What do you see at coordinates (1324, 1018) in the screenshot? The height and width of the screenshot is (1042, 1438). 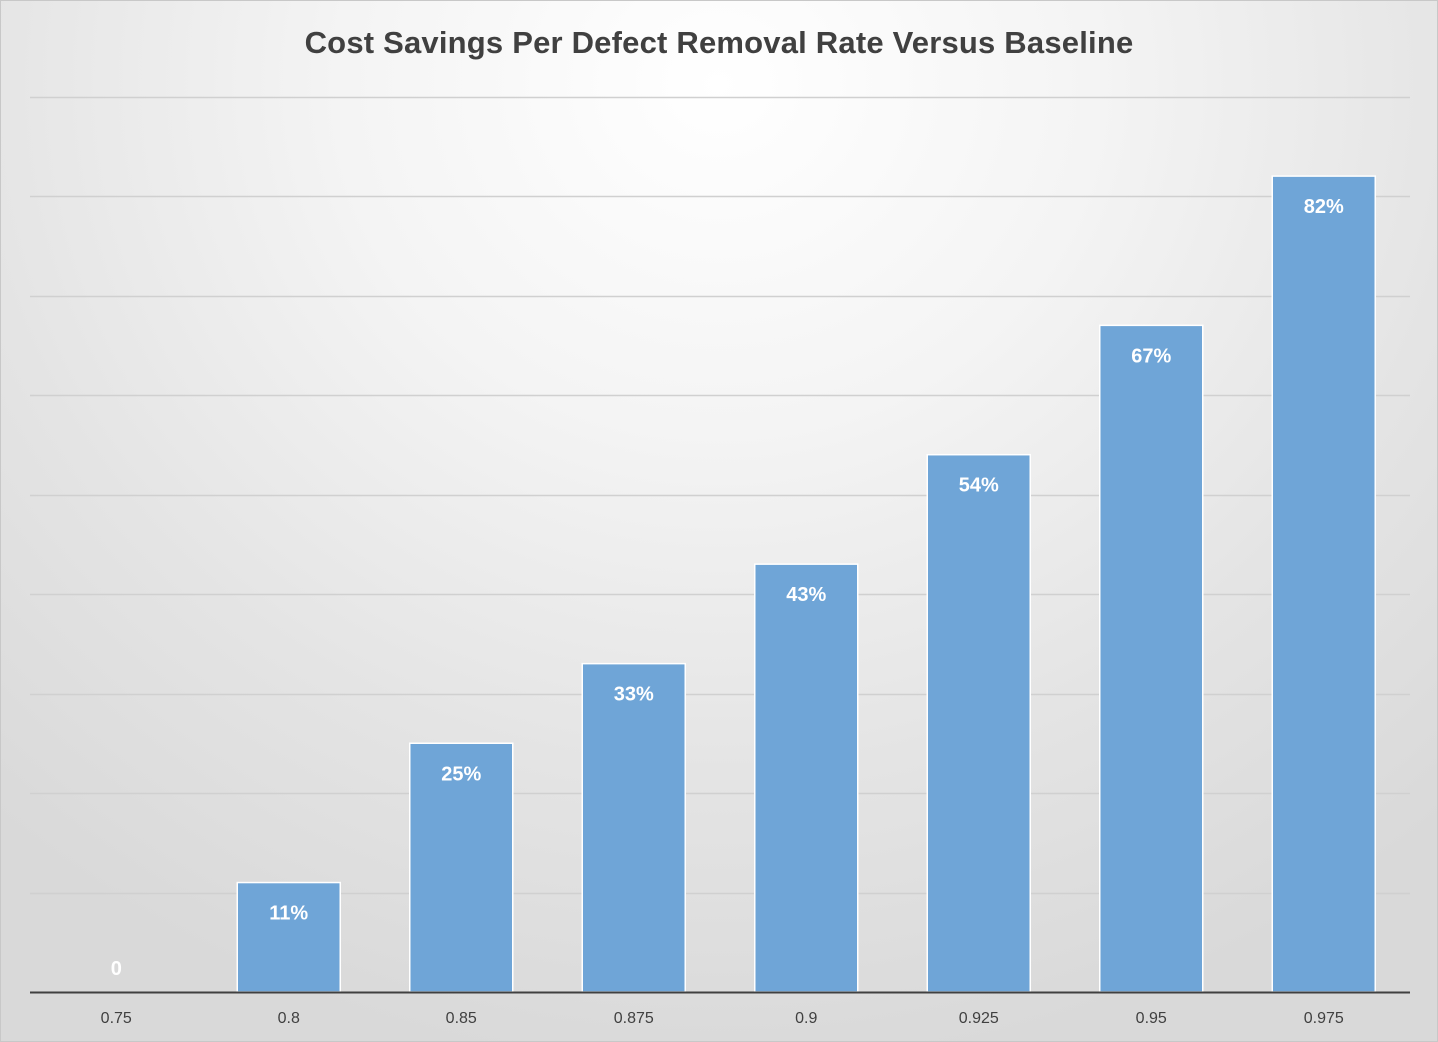 I see `x-tick-label-0.975: 0.975` at bounding box center [1324, 1018].